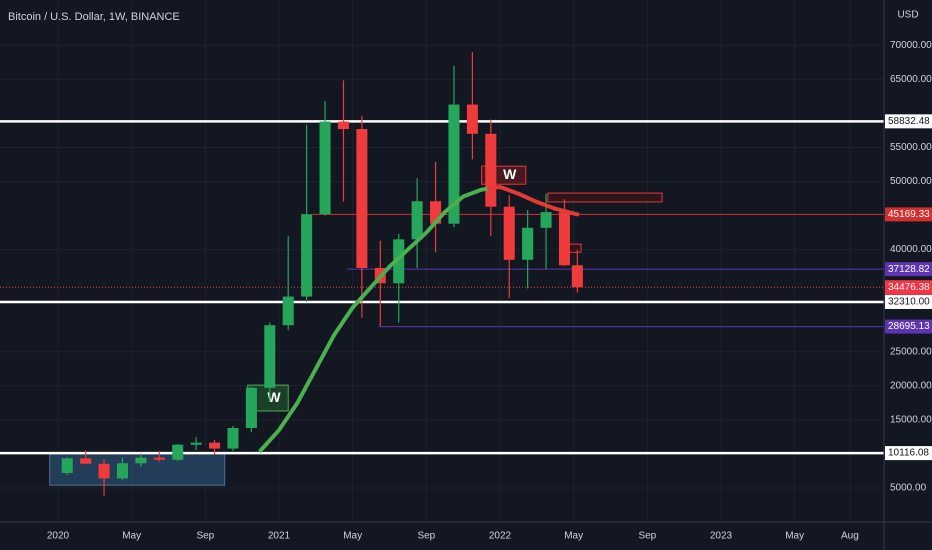 This screenshot has height=550, width=932. I want to click on price-label: 45169.33, so click(909, 214).